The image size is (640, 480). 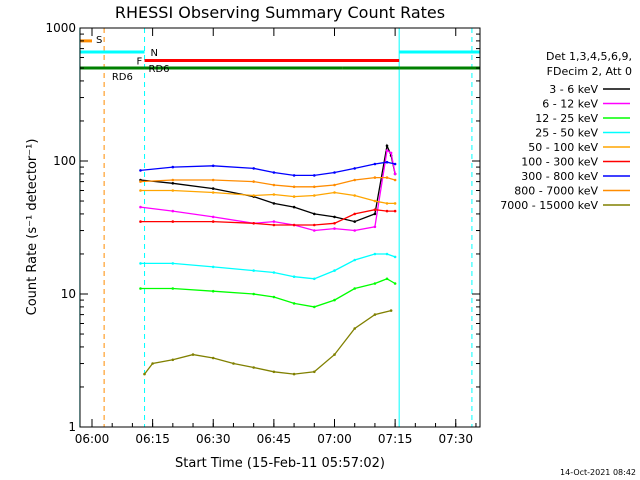 I want to click on state-bars-layer: S NF RD6 RD6, so click(x=279, y=59).